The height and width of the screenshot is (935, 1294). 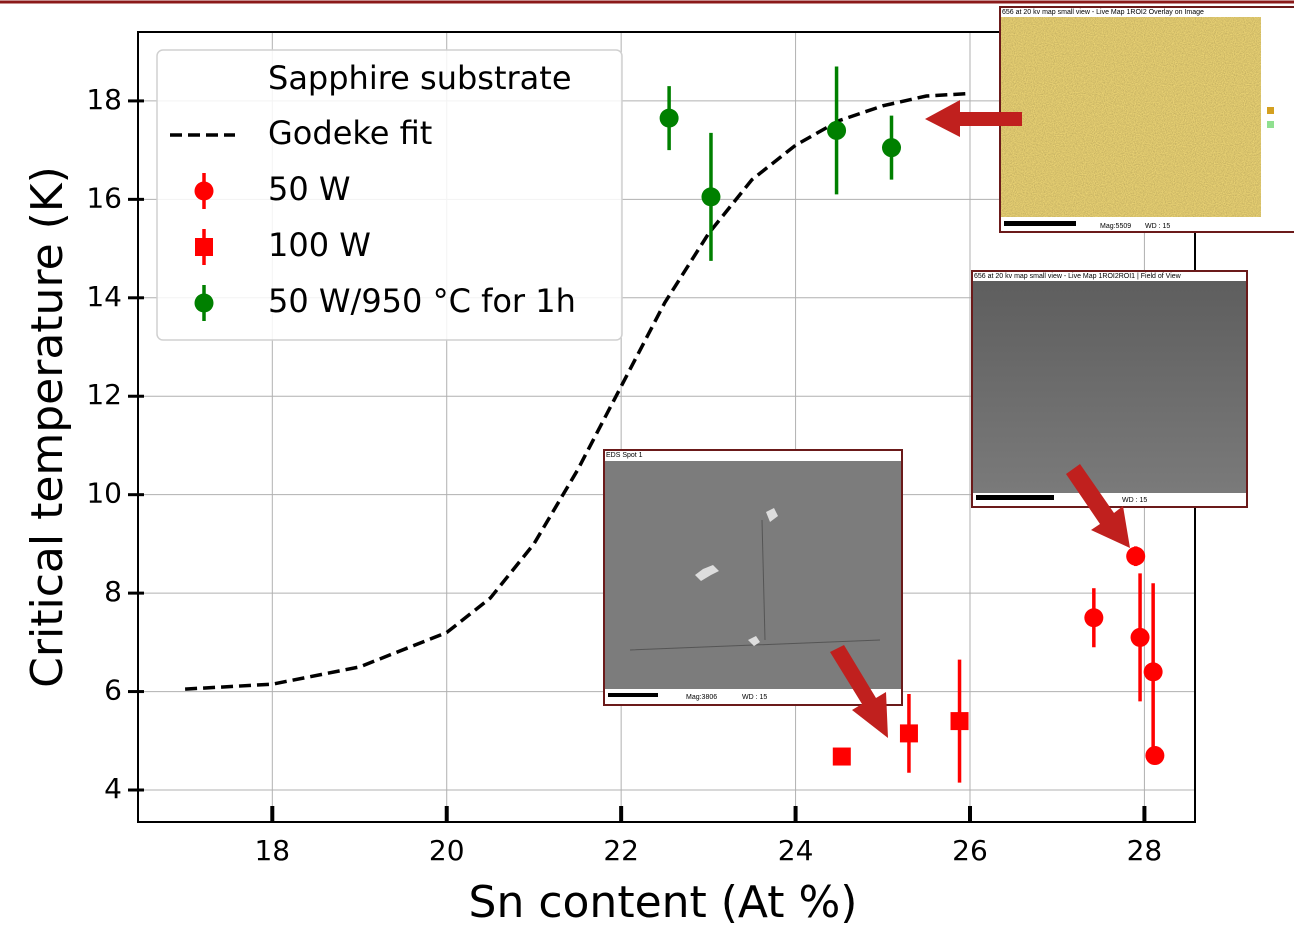 I want to click on legend-label: 50 W/950 °C for 1h, so click(x=422, y=301).